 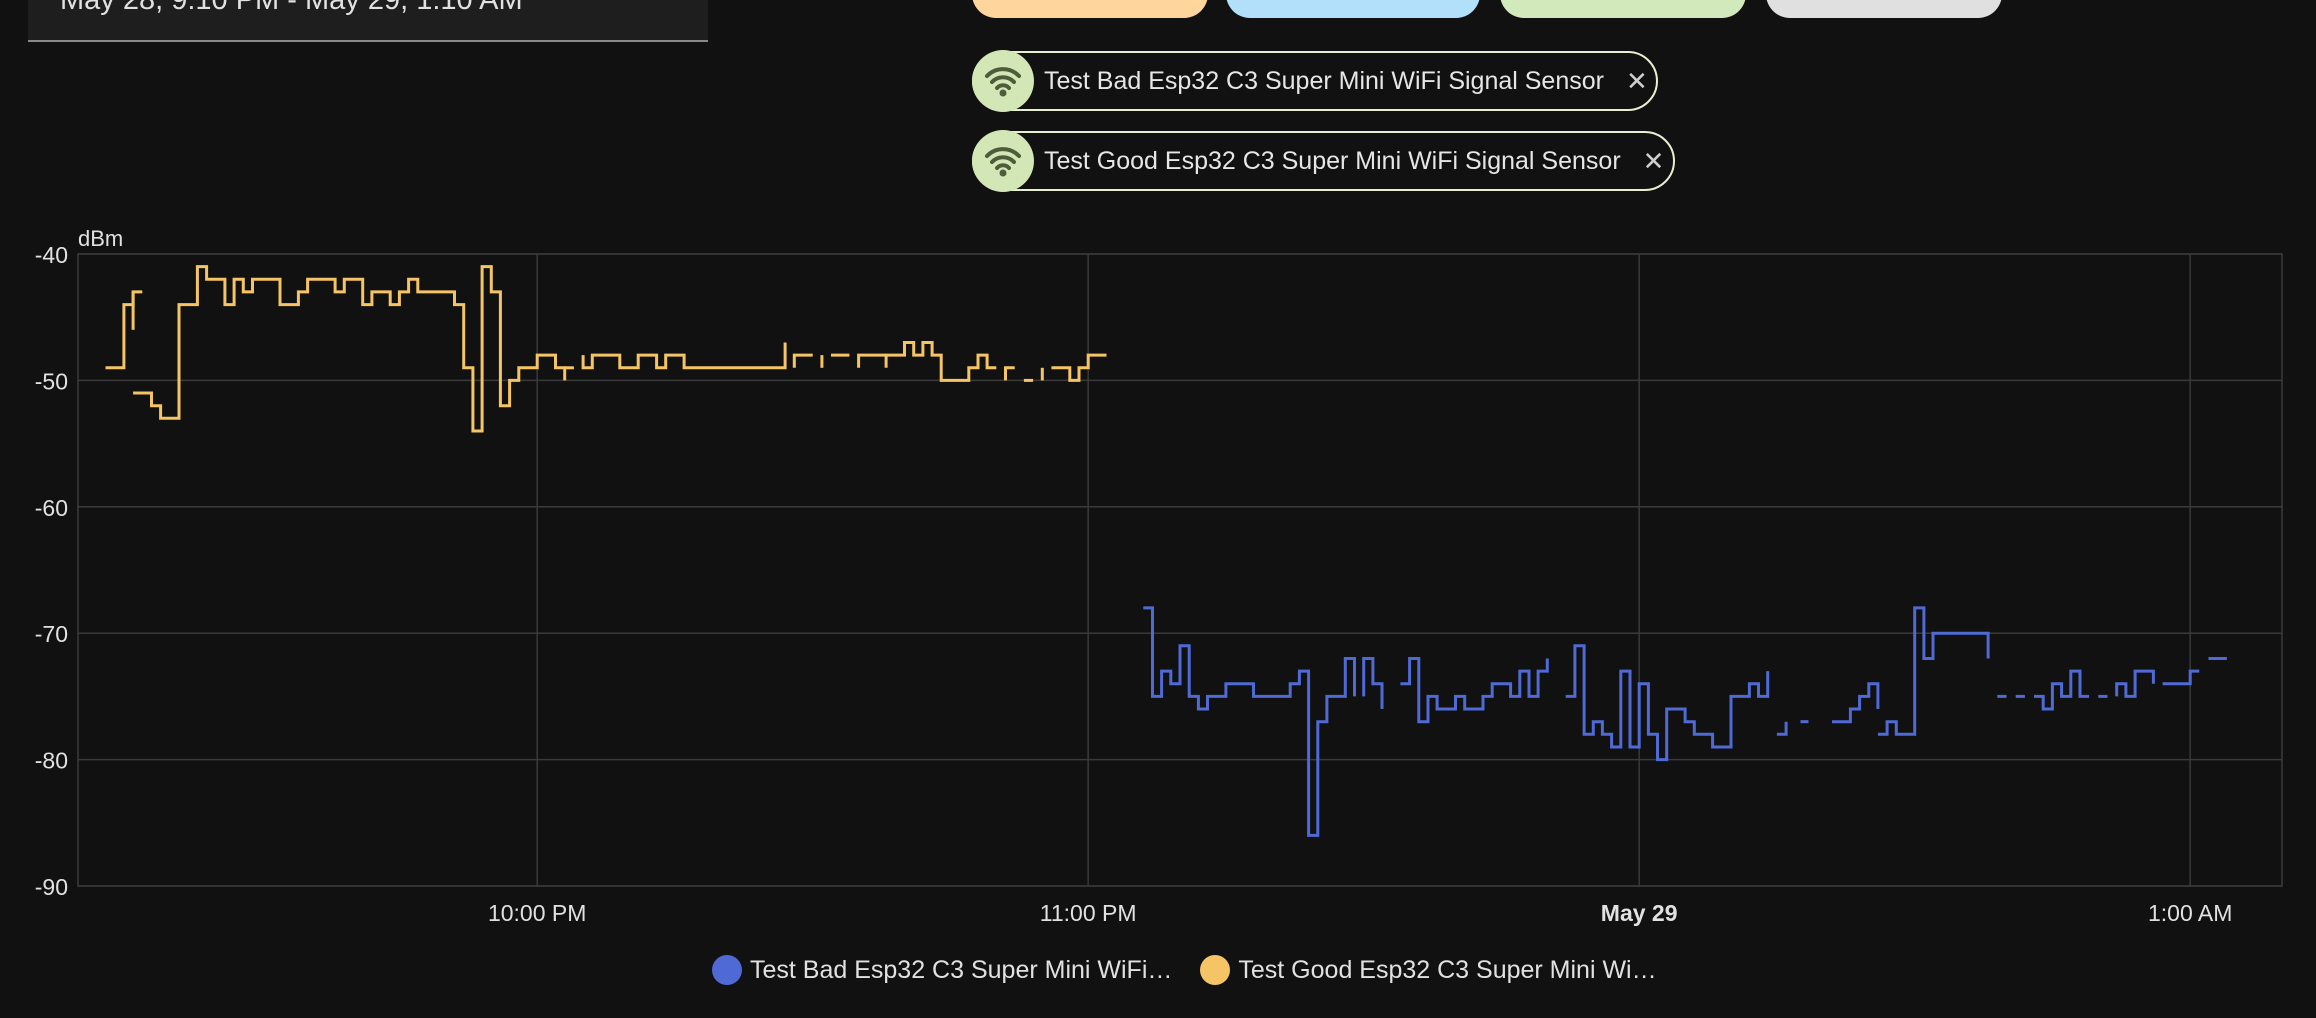 What do you see at coordinates (291, 8) in the screenshot?
I see `date-range-text: May 28, 9:10 PM - May 29, 1:10 AM` at bounding box center [291, 8].